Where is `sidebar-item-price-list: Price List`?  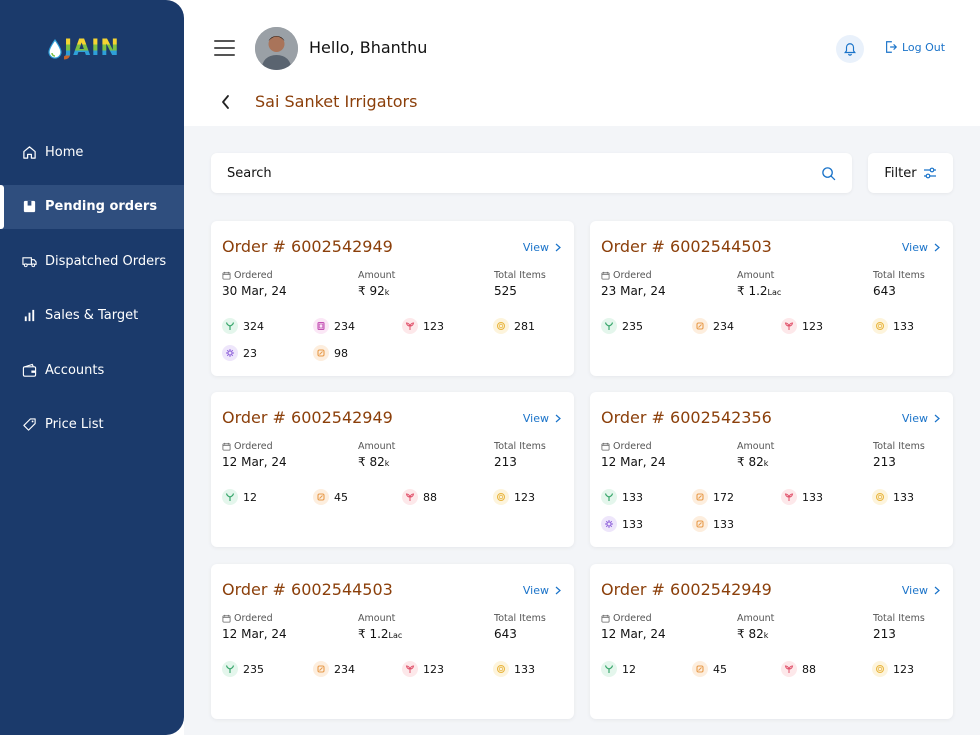
sidebar-item-price-list: Price List is located at coordinates (92, 425).